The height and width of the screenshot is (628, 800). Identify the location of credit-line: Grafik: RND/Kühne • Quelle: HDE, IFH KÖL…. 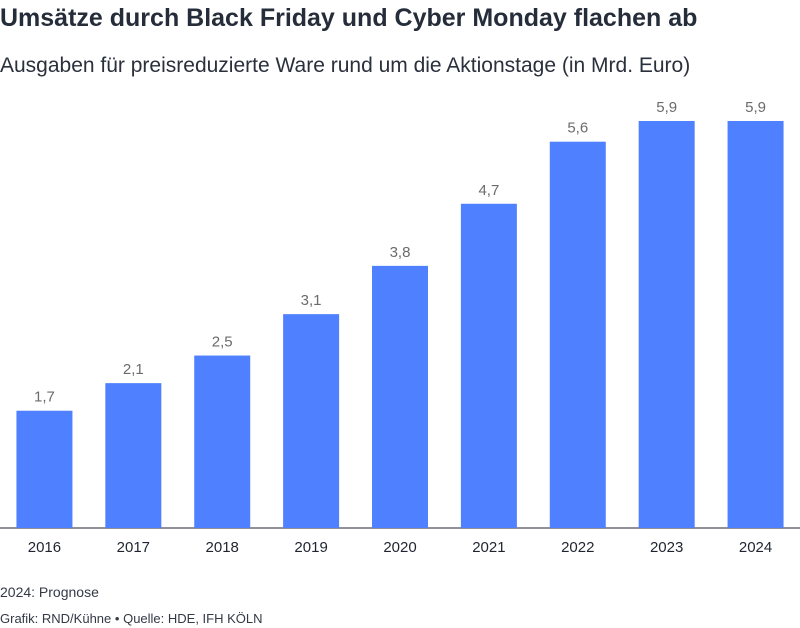
(131, 618).